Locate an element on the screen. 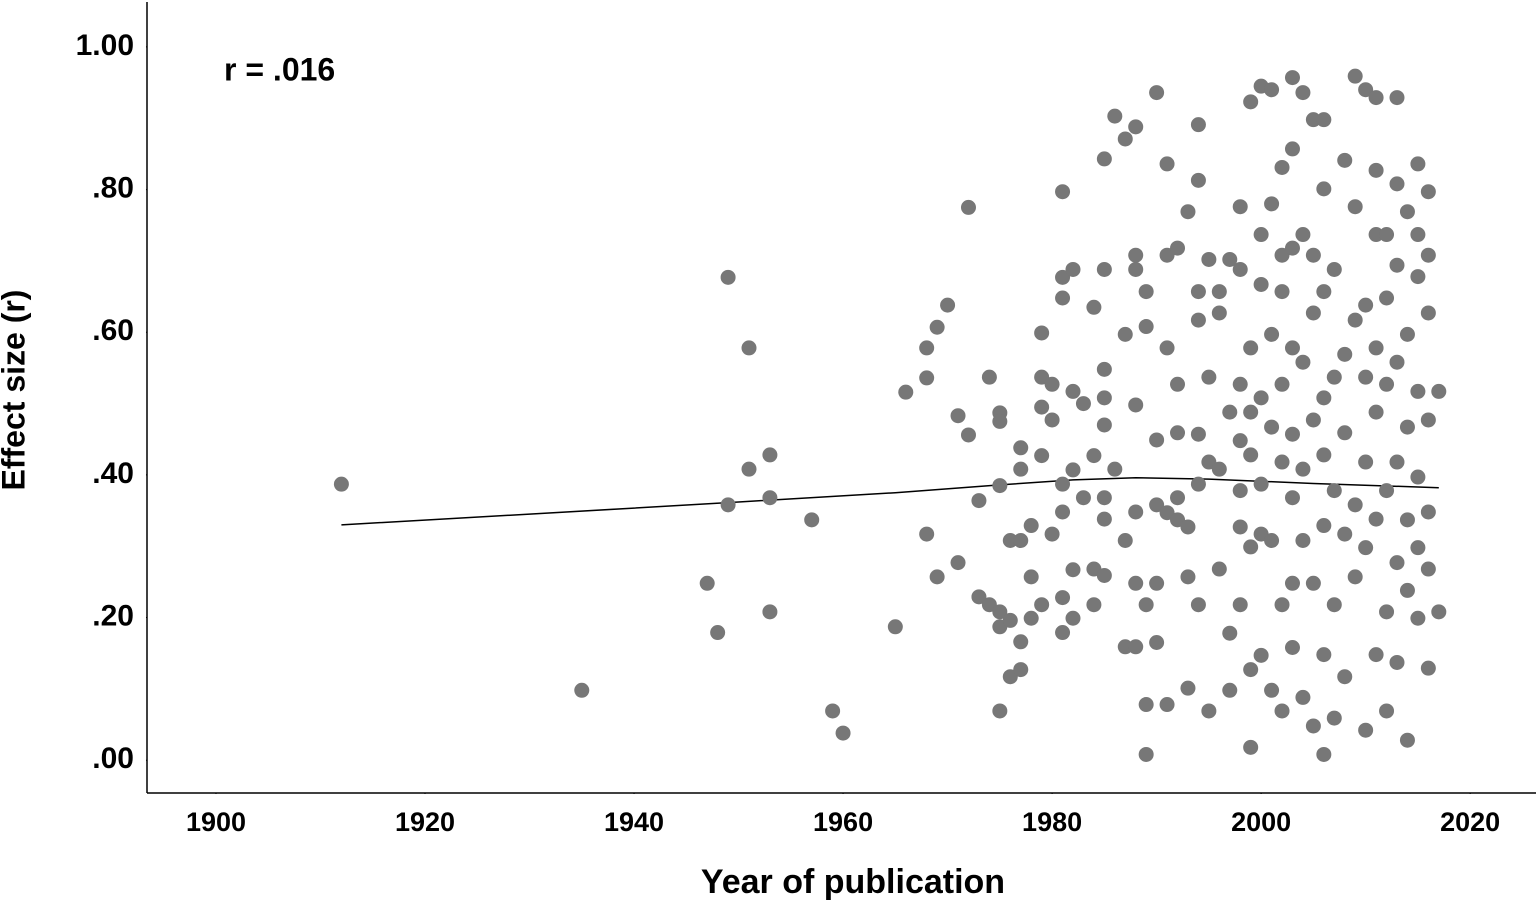  y-tick-label: .40 is located at coordinates (113, 473).